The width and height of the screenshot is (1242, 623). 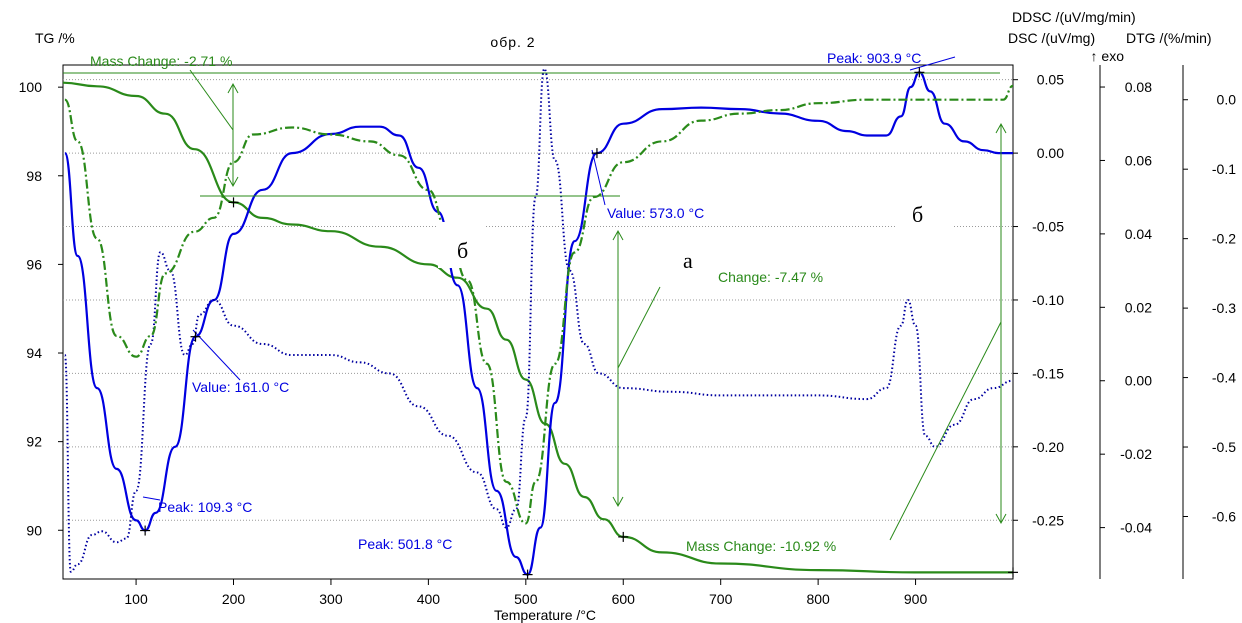 What do you see at coordinates (512, 42) in the screenshot?
I see `chart-title: обр. 2` at bounding box center [512, 42].